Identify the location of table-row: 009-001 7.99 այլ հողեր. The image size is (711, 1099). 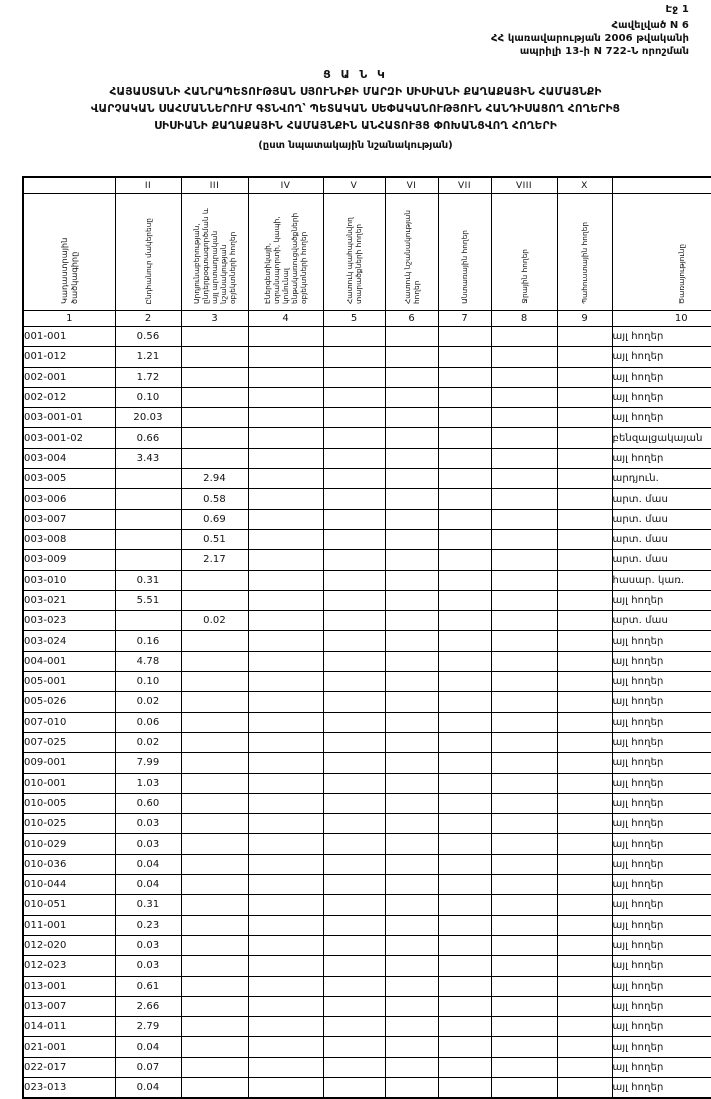
(366, 763).